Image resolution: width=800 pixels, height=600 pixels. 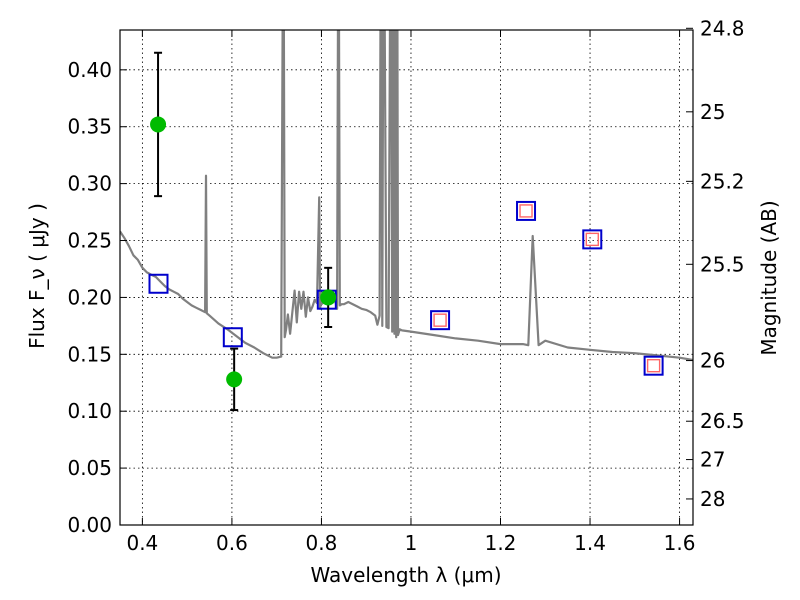 I want to click on x-tick-label: 1, so click(x=411, y=543).